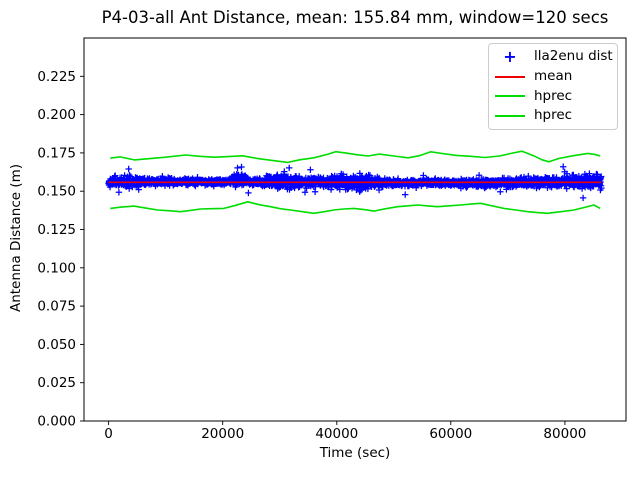 This screenshot has width=640, height=480. What do you see at coordinates (56, 422) in the screenshot?
I see `y-tick-label: 0.000` at bounding box center [56, 422].